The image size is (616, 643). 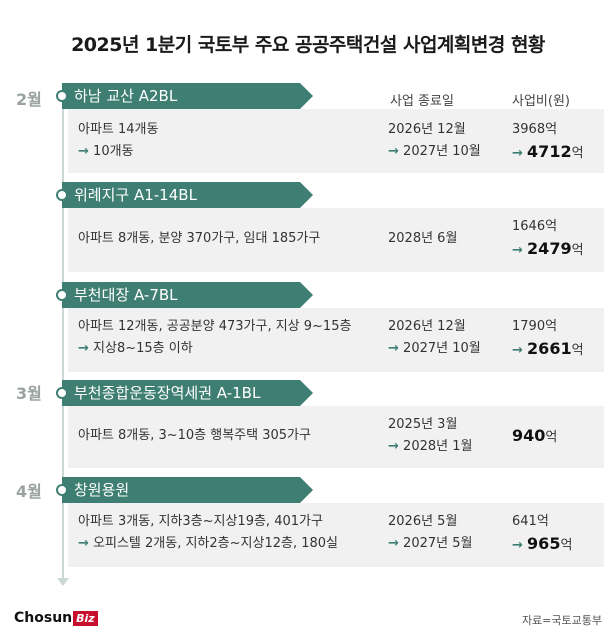 I want to click on month-label: 2월, so click(x=29, y=99).